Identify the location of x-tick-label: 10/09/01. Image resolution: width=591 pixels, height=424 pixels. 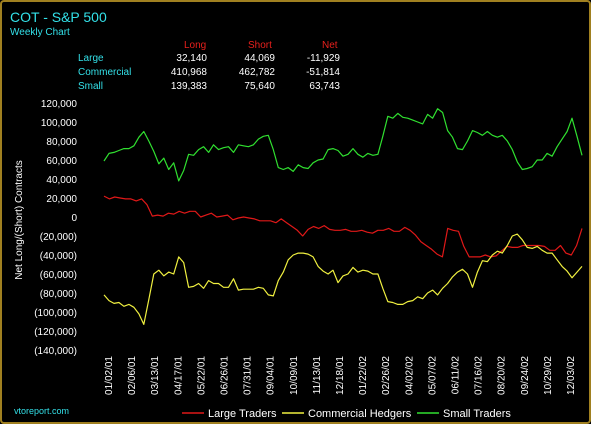
(294, 375).